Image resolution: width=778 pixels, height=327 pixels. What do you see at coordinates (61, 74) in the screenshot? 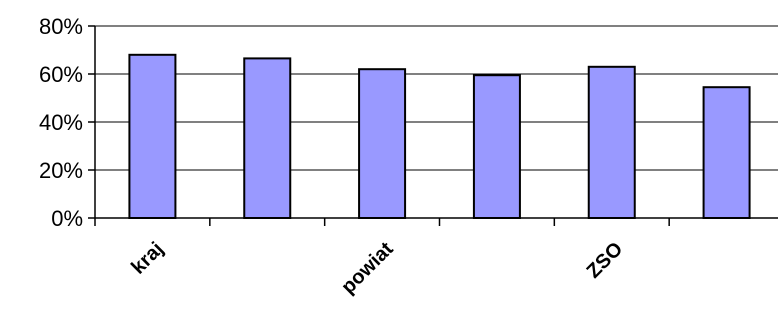
I see `y-tick-label: 60%` at bounding box center [61, 74].